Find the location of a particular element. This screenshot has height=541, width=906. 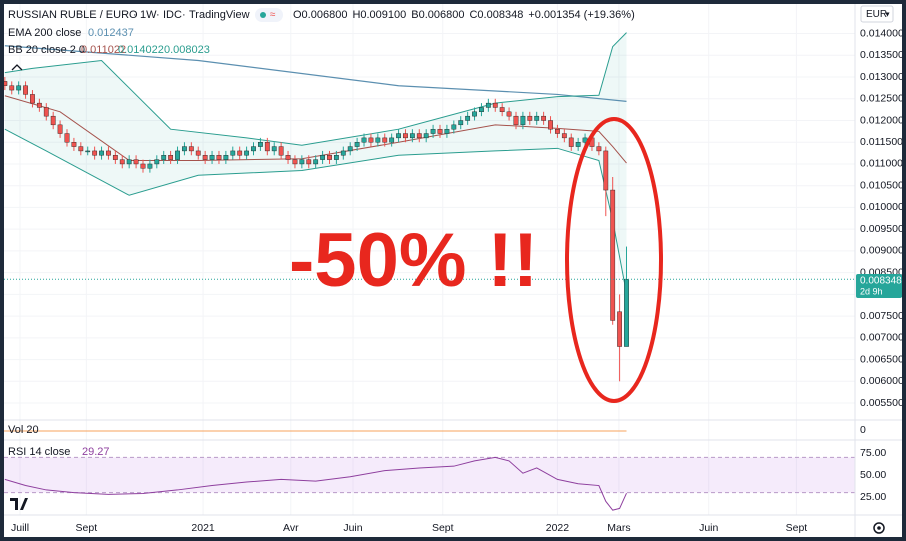

highlight-ellipse is located at coordinates (614, 260).